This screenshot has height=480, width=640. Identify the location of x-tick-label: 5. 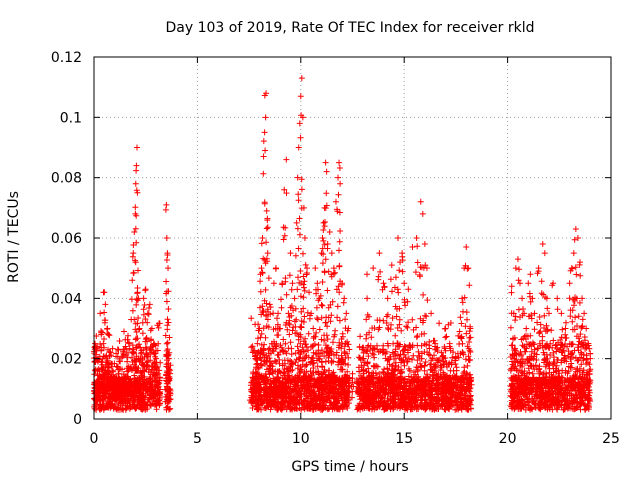
(197, 439).